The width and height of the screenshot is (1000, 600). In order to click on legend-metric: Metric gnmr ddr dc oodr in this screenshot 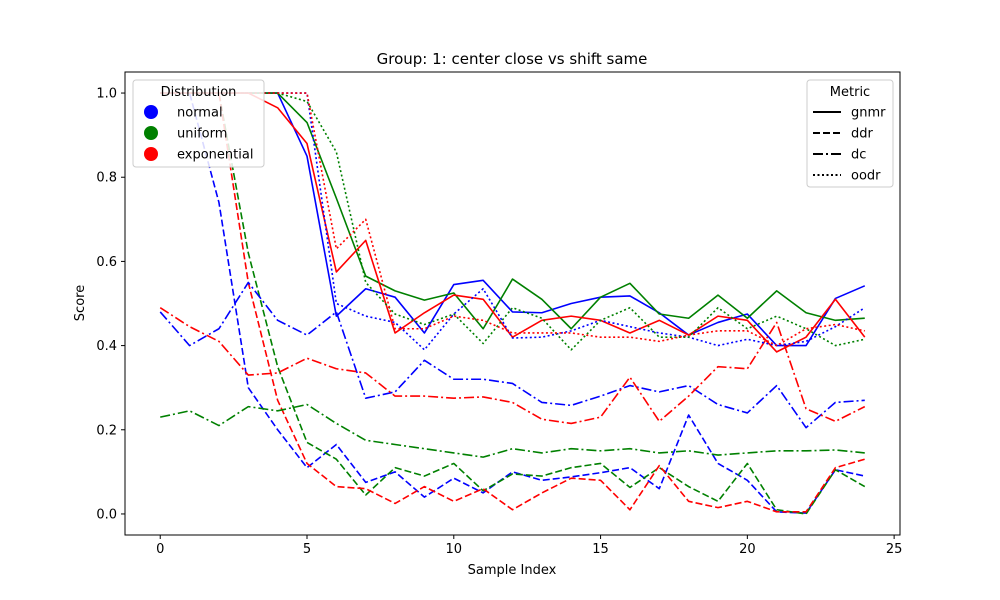, I will do `click(850, 133)`.